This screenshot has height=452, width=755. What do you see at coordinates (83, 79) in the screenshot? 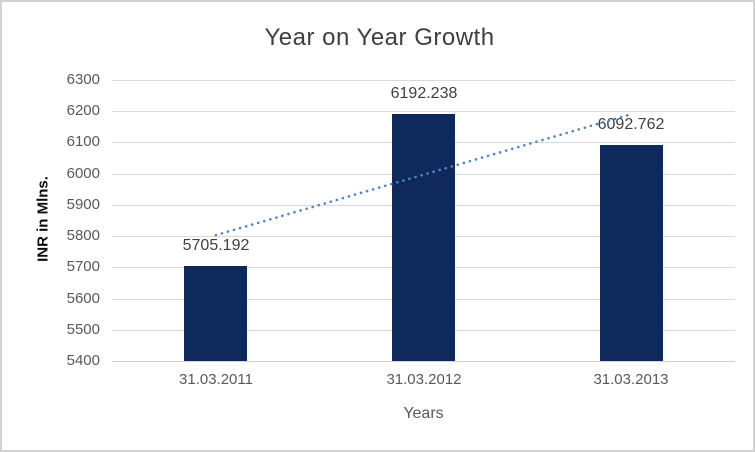
I see `y-tick-label: 6300` at bounding box center [83, 79].